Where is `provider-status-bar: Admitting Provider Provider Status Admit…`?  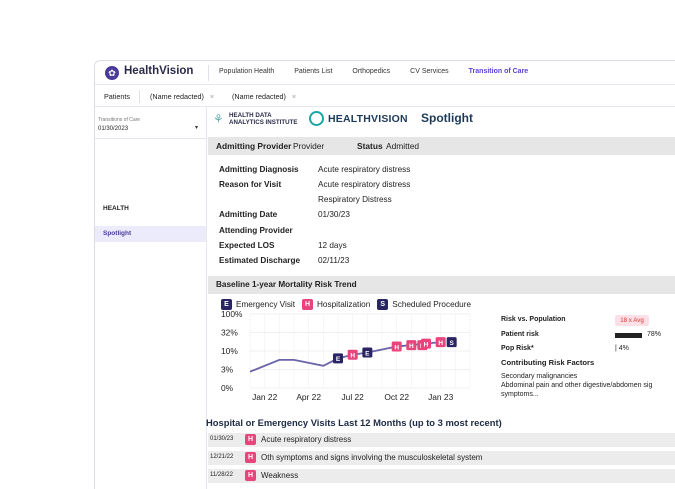 provider-status-bar: Admitting Provider Provider Status Admit… is located at coordinates (441, 146).